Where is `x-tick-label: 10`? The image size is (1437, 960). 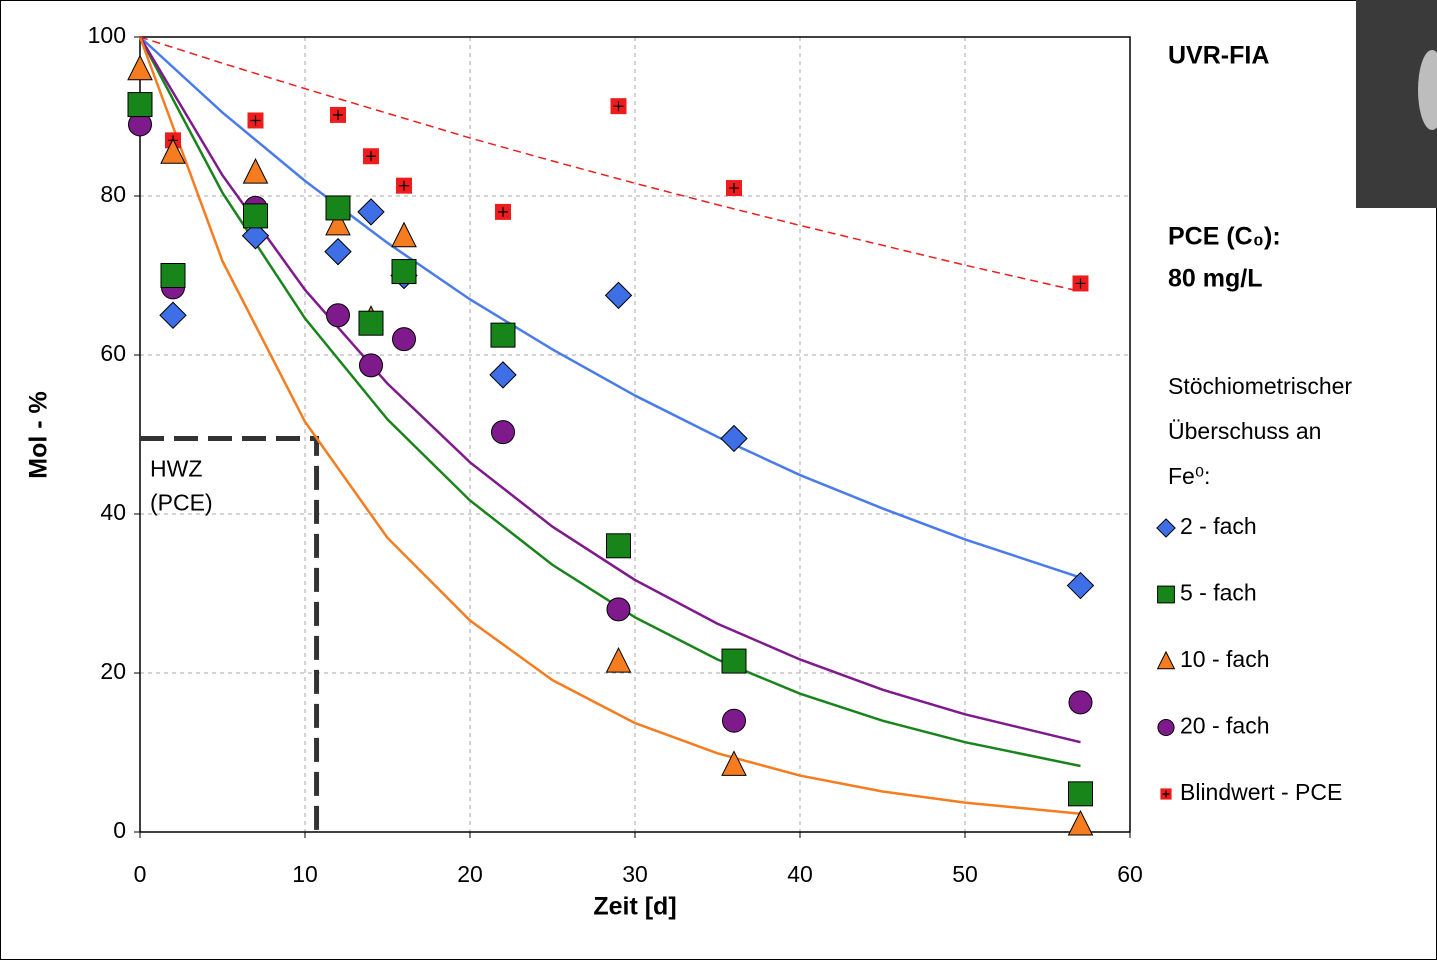
x-tick-label: 10 is located at coordinates (305, 874).